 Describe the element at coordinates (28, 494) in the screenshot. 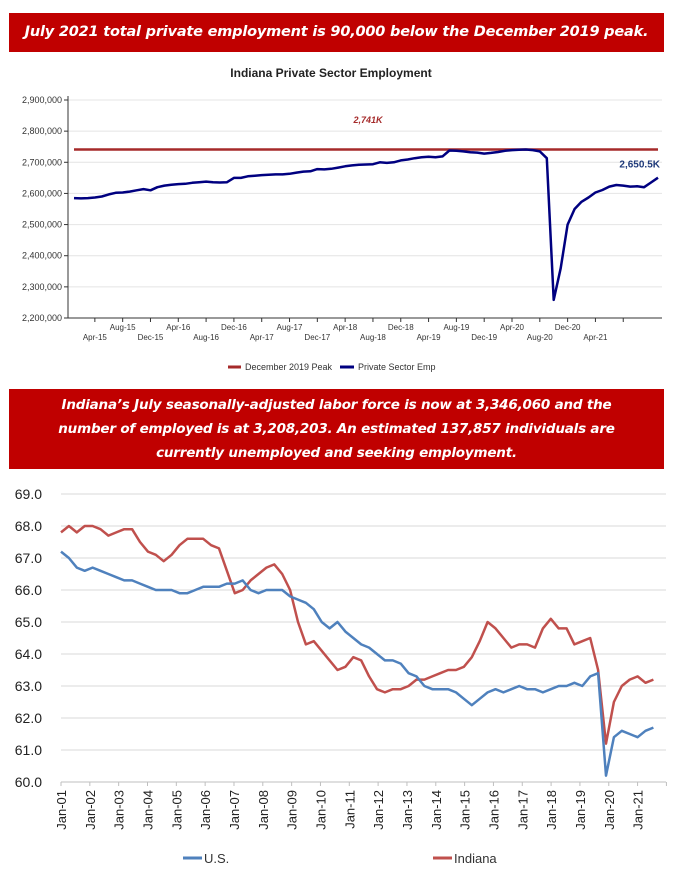

I see `y-tick-label: 69.0` at that location.